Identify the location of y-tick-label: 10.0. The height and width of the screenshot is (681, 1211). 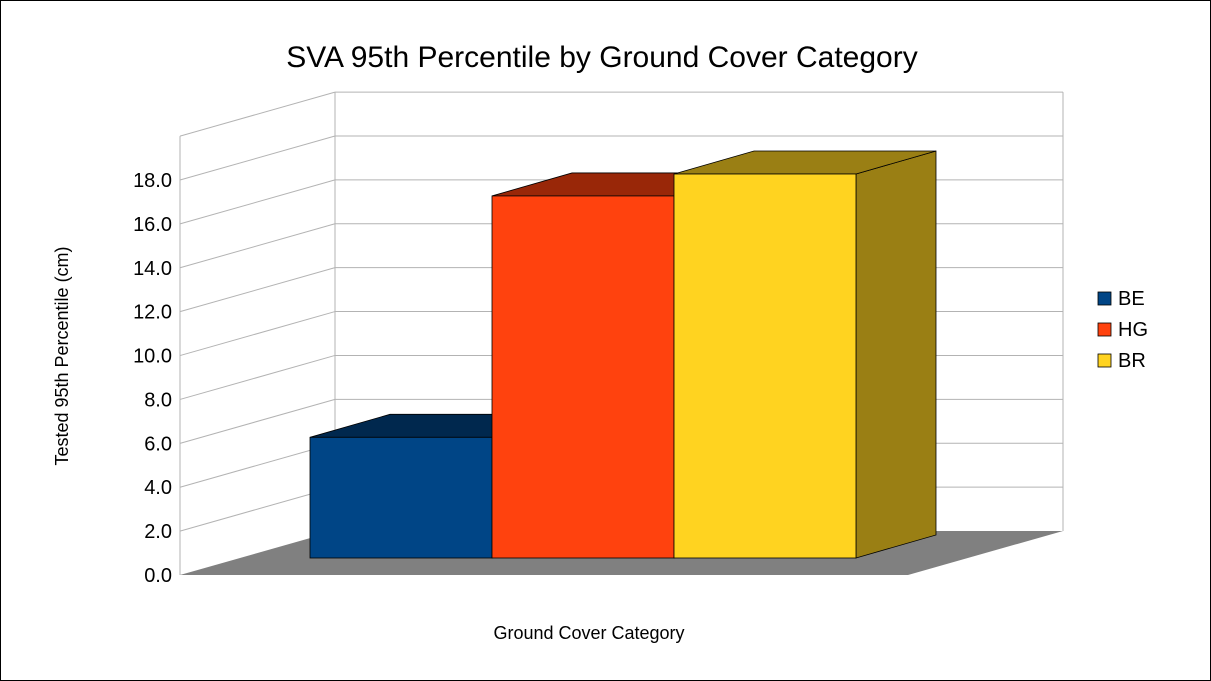
(152, 357).